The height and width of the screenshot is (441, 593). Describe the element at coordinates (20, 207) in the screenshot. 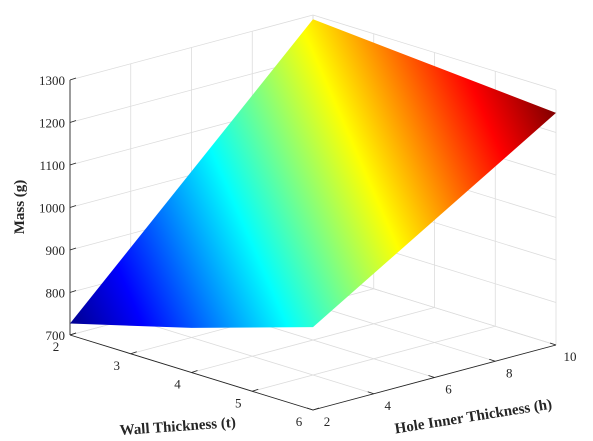

I see `z-axis-label: Mass (g)` at that location.